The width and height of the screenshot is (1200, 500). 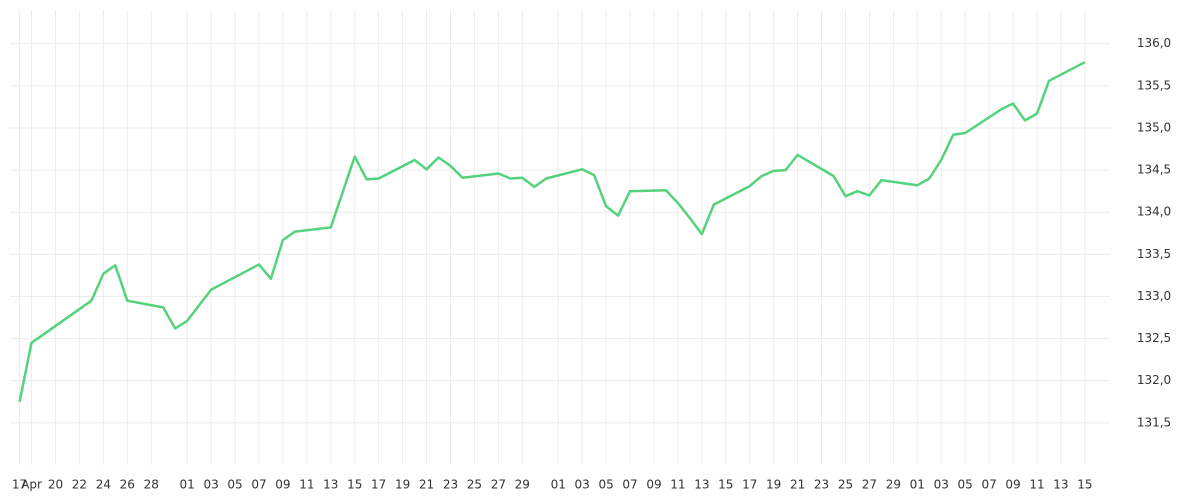 I want to click on y-tick-label: 133,5, so click(x=1154, y=254).